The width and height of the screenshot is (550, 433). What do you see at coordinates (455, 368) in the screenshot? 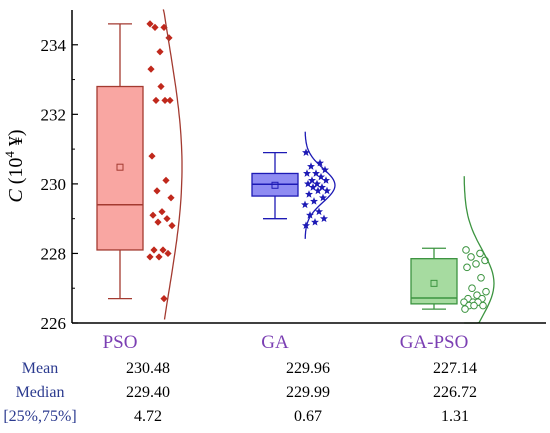
I see `stats-value: 227.14` at bounding box center [455, 368].